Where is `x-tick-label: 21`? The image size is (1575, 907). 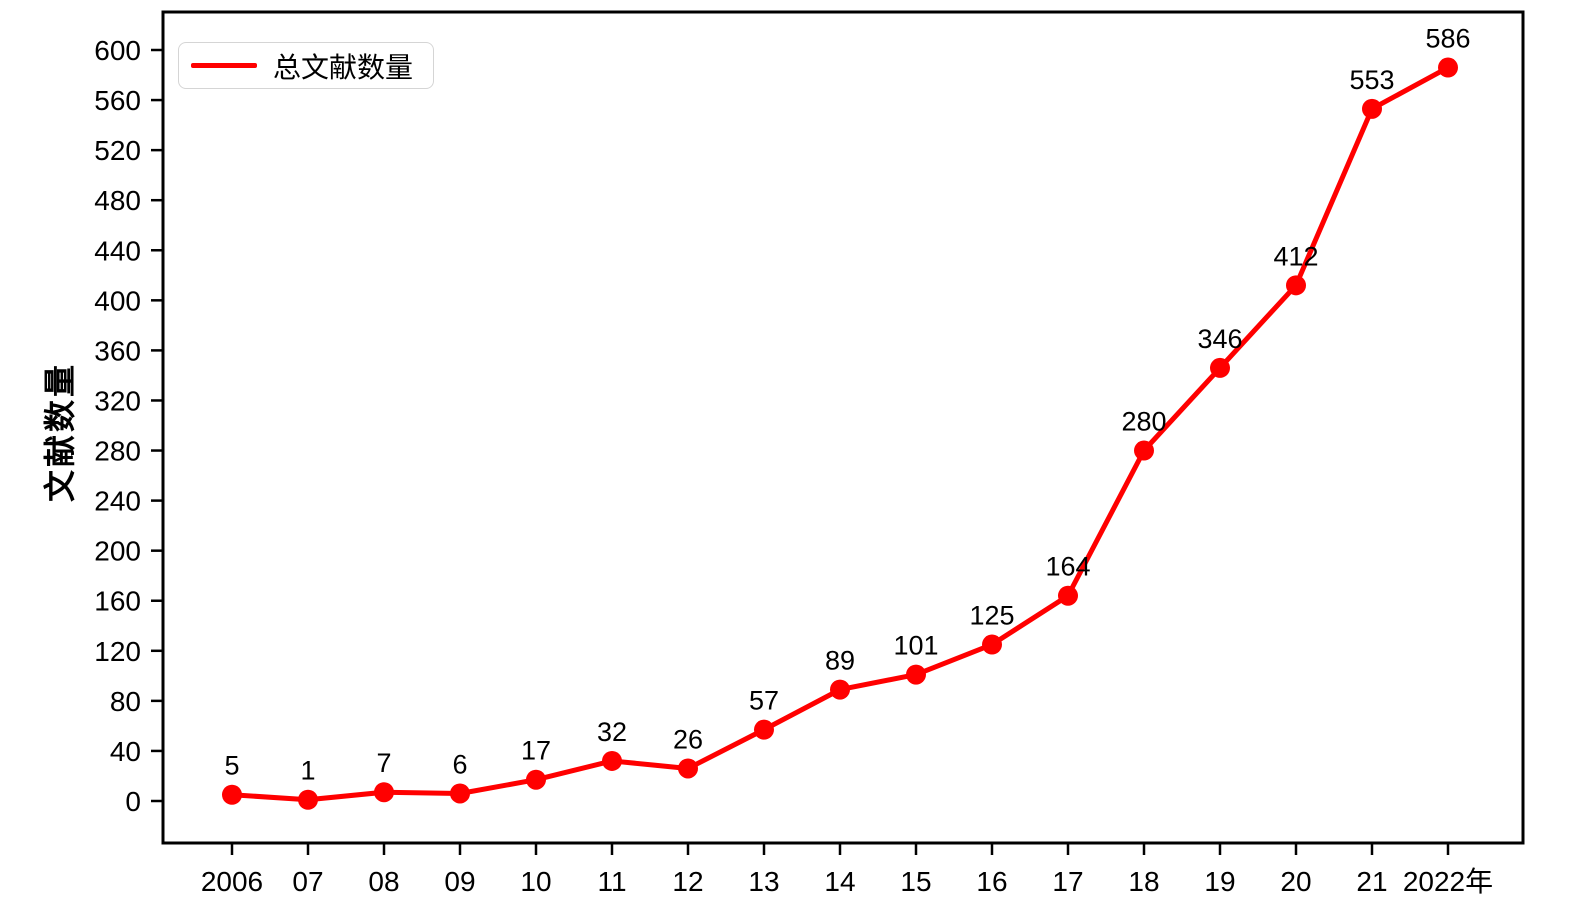 x-tick-label: 21 is located at coordinates (1371, 881).